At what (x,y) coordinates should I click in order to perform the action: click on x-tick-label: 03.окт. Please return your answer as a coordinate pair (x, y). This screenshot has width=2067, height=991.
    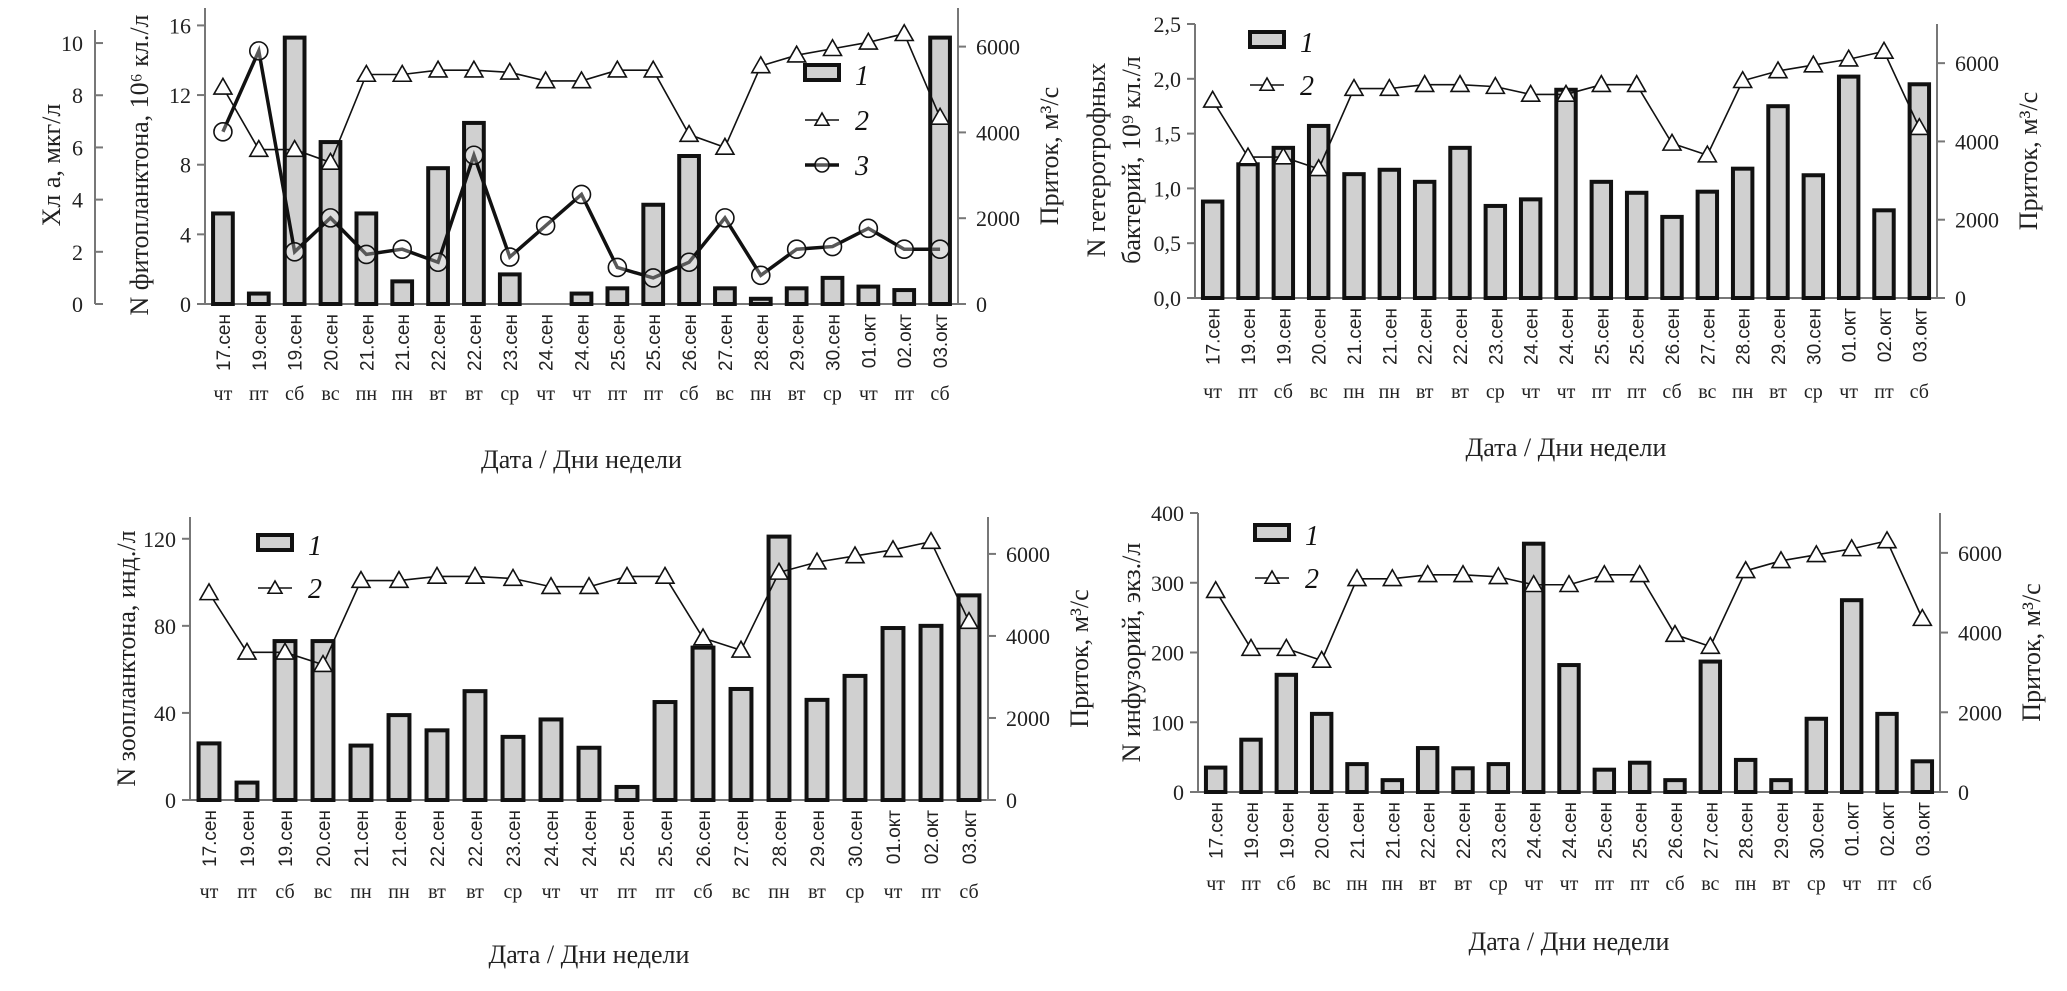
    Looking at the image, I should click on (970, 837).